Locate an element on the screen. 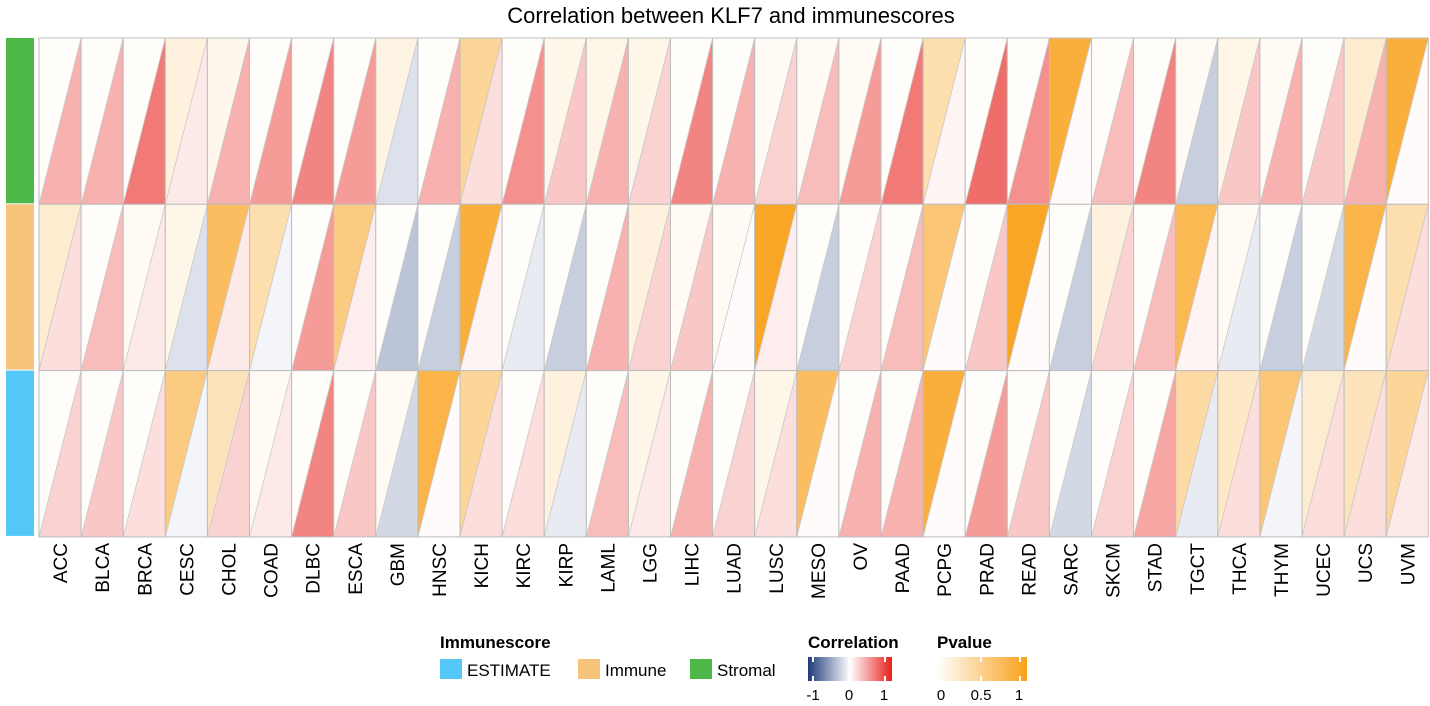 The image size is (1430, 706). legend-label-stromal: Stromal is located at coordinates (746, 670).